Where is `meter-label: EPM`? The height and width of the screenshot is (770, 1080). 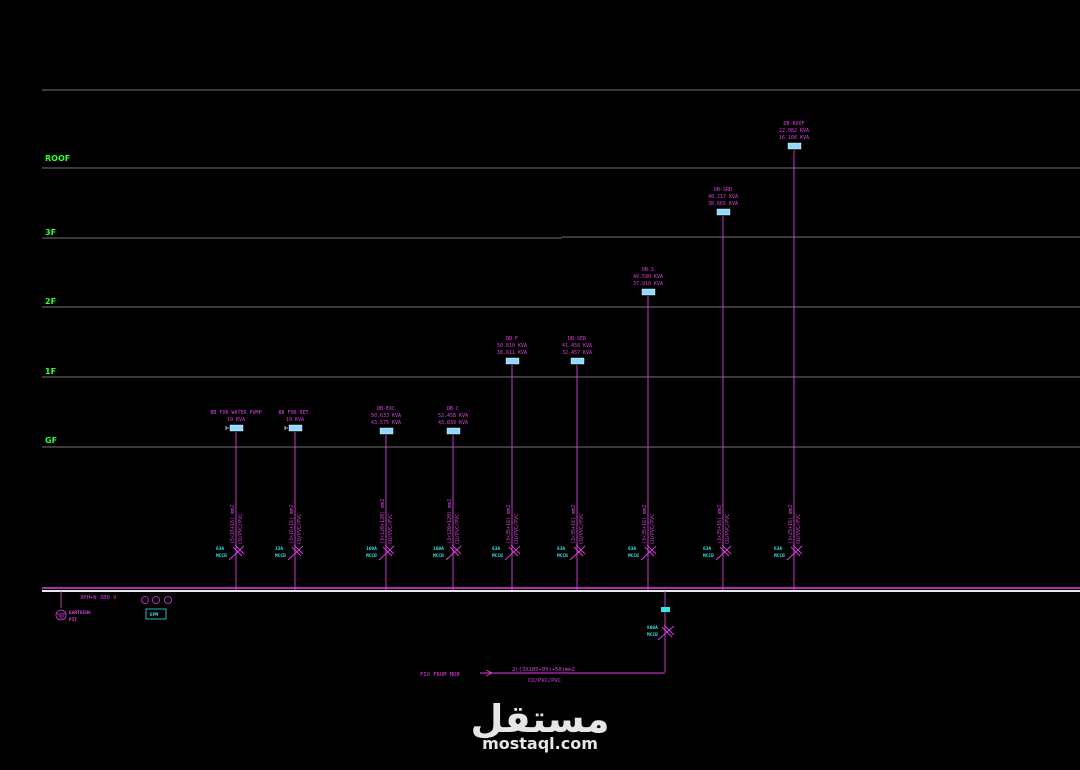 meter-label: EPM is located at coordinates (154, 615).